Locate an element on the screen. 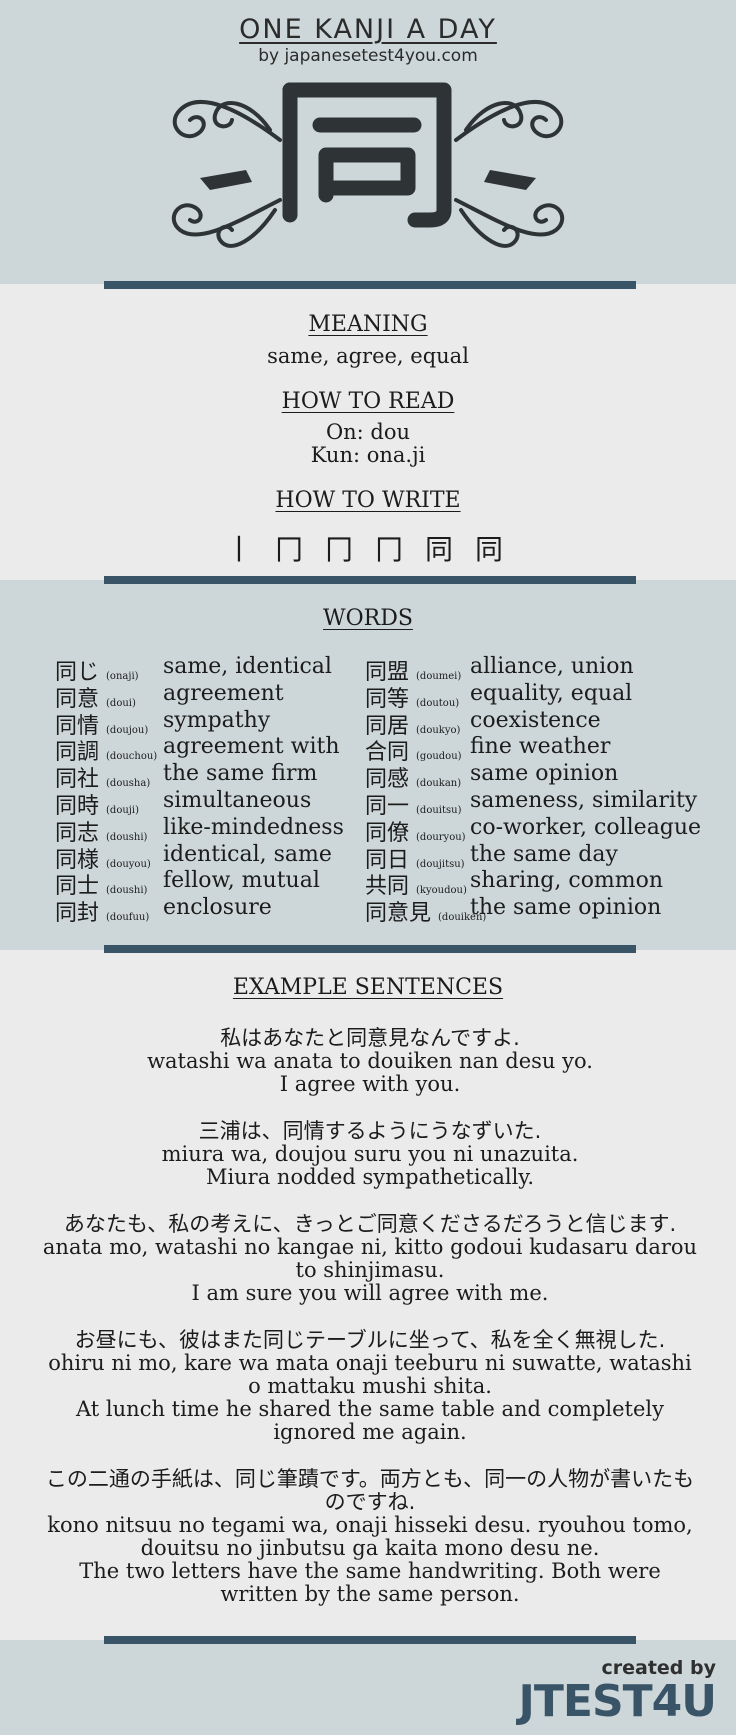 The image size is (736, 1735). word-meaning: same opinion is located at coordinates (544, 774).